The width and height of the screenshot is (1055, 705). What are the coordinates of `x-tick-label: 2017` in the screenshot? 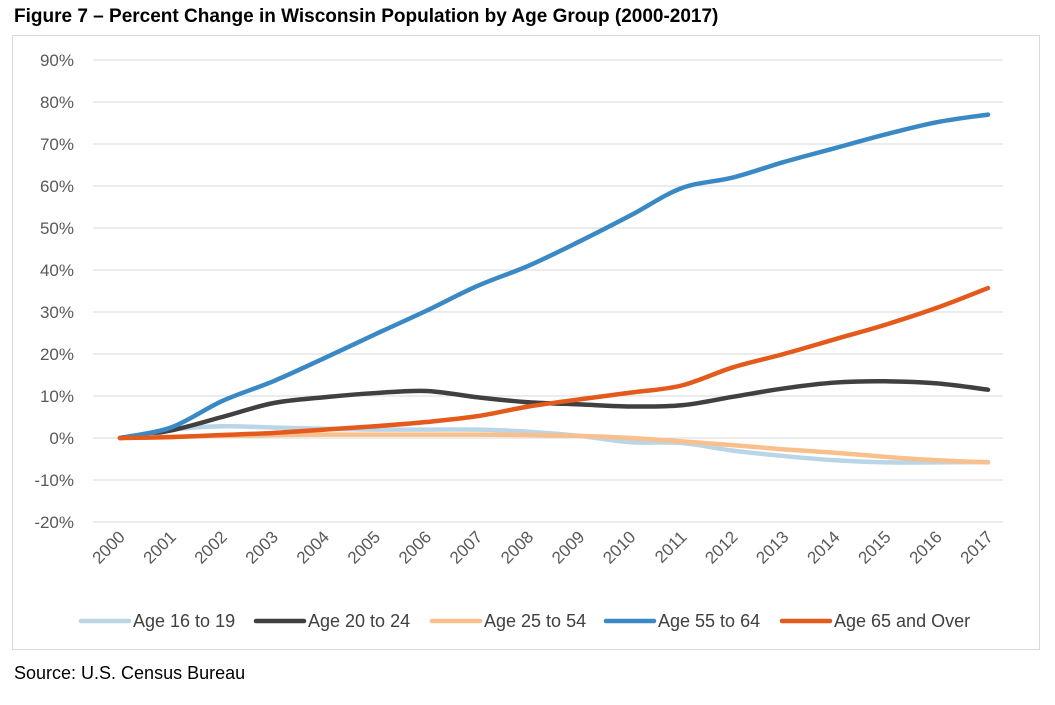 It's located at (977, 547).